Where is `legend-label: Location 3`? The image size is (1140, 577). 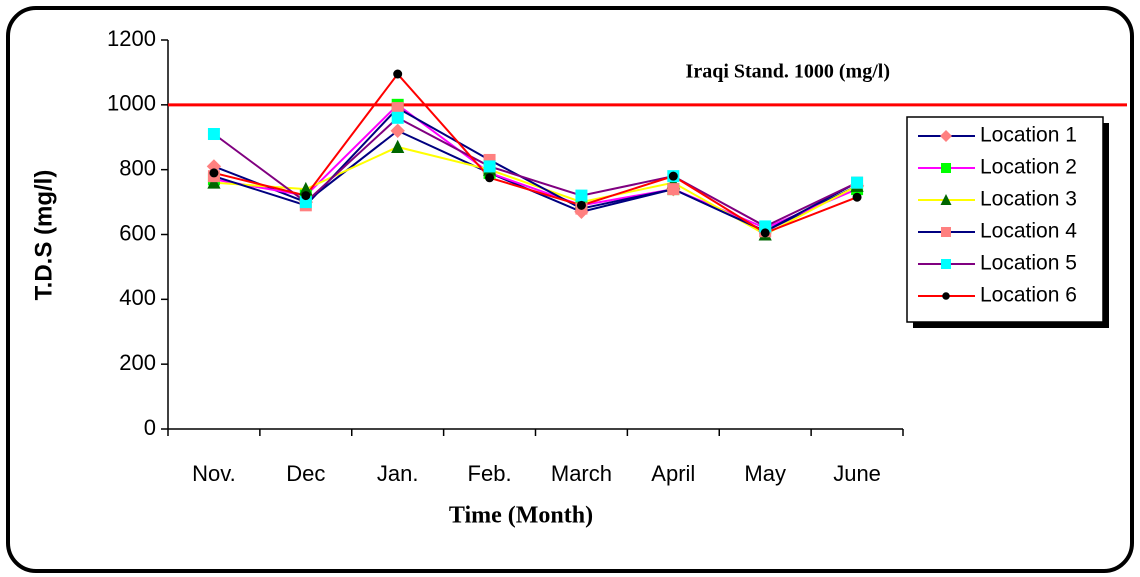 legend-label: Location 3 is located at coordinates (1028, 199).